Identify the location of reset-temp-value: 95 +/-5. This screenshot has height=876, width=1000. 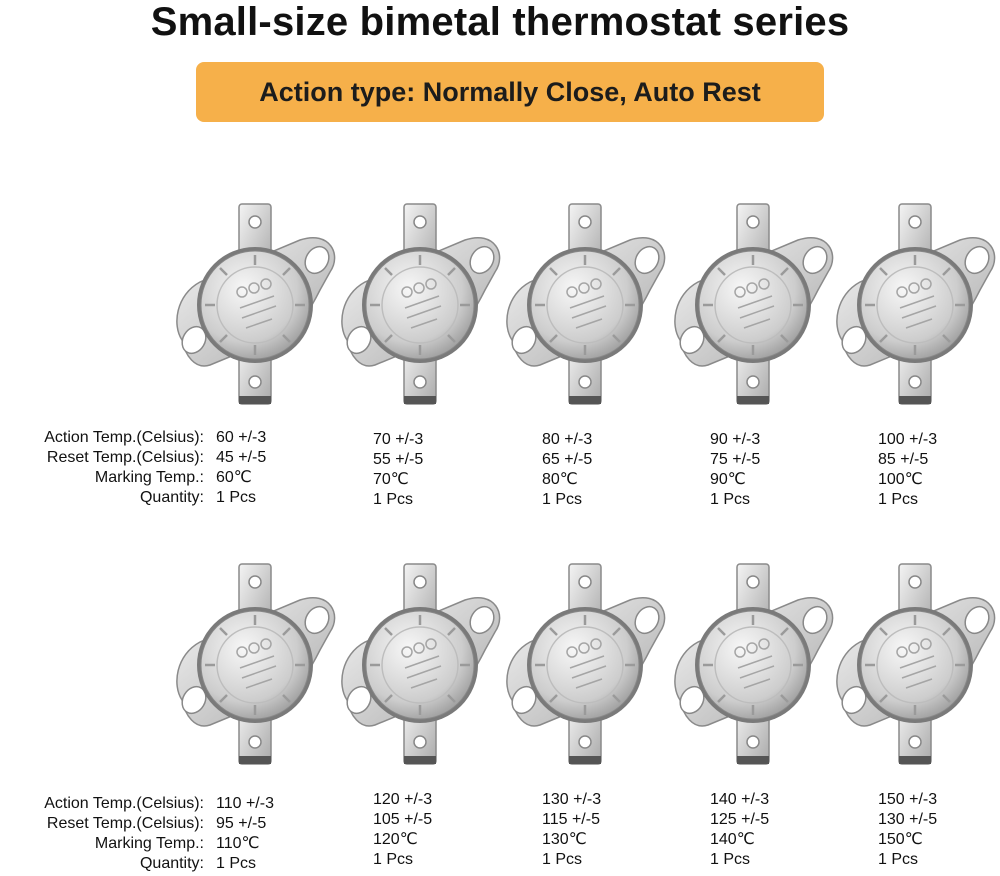
(241, 823).